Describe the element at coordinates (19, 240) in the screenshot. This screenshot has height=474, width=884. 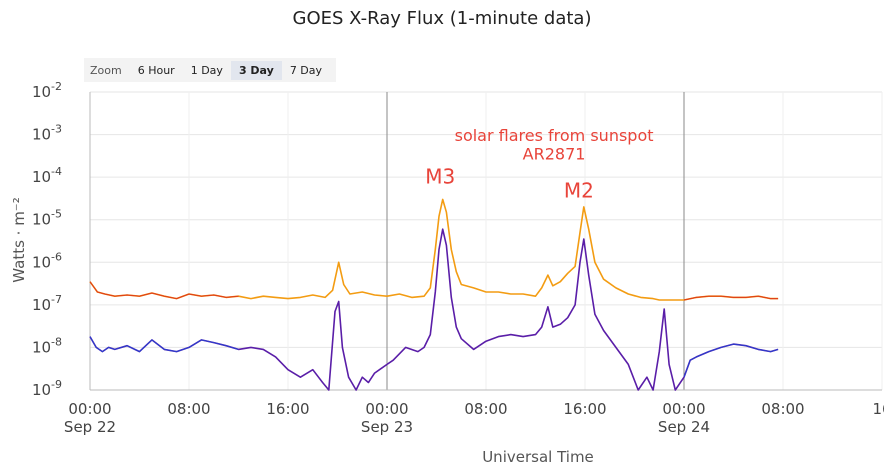
I see `y-axis-title: Watts · m⁻²` at that location.